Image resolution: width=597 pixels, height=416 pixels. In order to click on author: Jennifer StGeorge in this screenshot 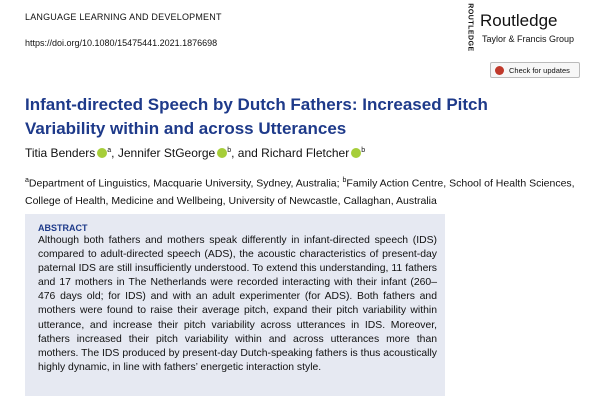, I will do `click(166, 153)`.